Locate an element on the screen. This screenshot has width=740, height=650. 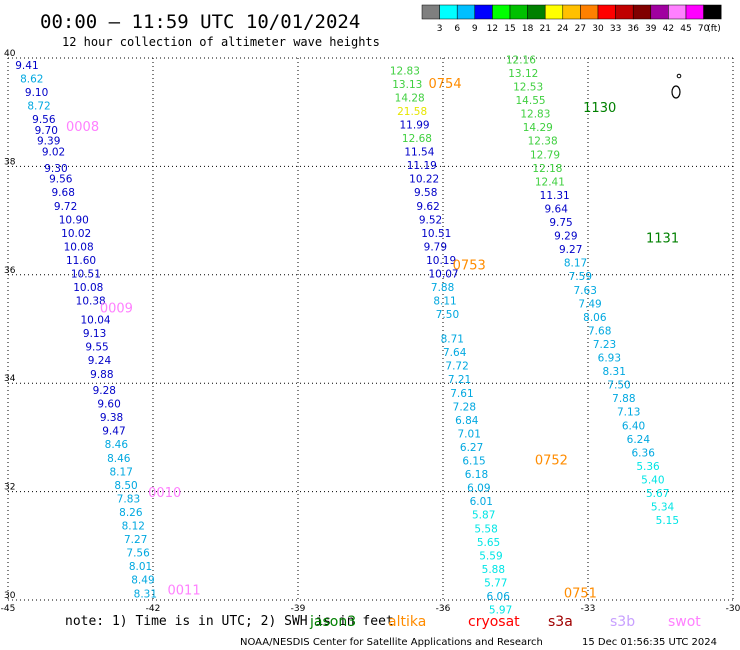
wave-height-value: 9.47 is located at coordinates (113, 432).